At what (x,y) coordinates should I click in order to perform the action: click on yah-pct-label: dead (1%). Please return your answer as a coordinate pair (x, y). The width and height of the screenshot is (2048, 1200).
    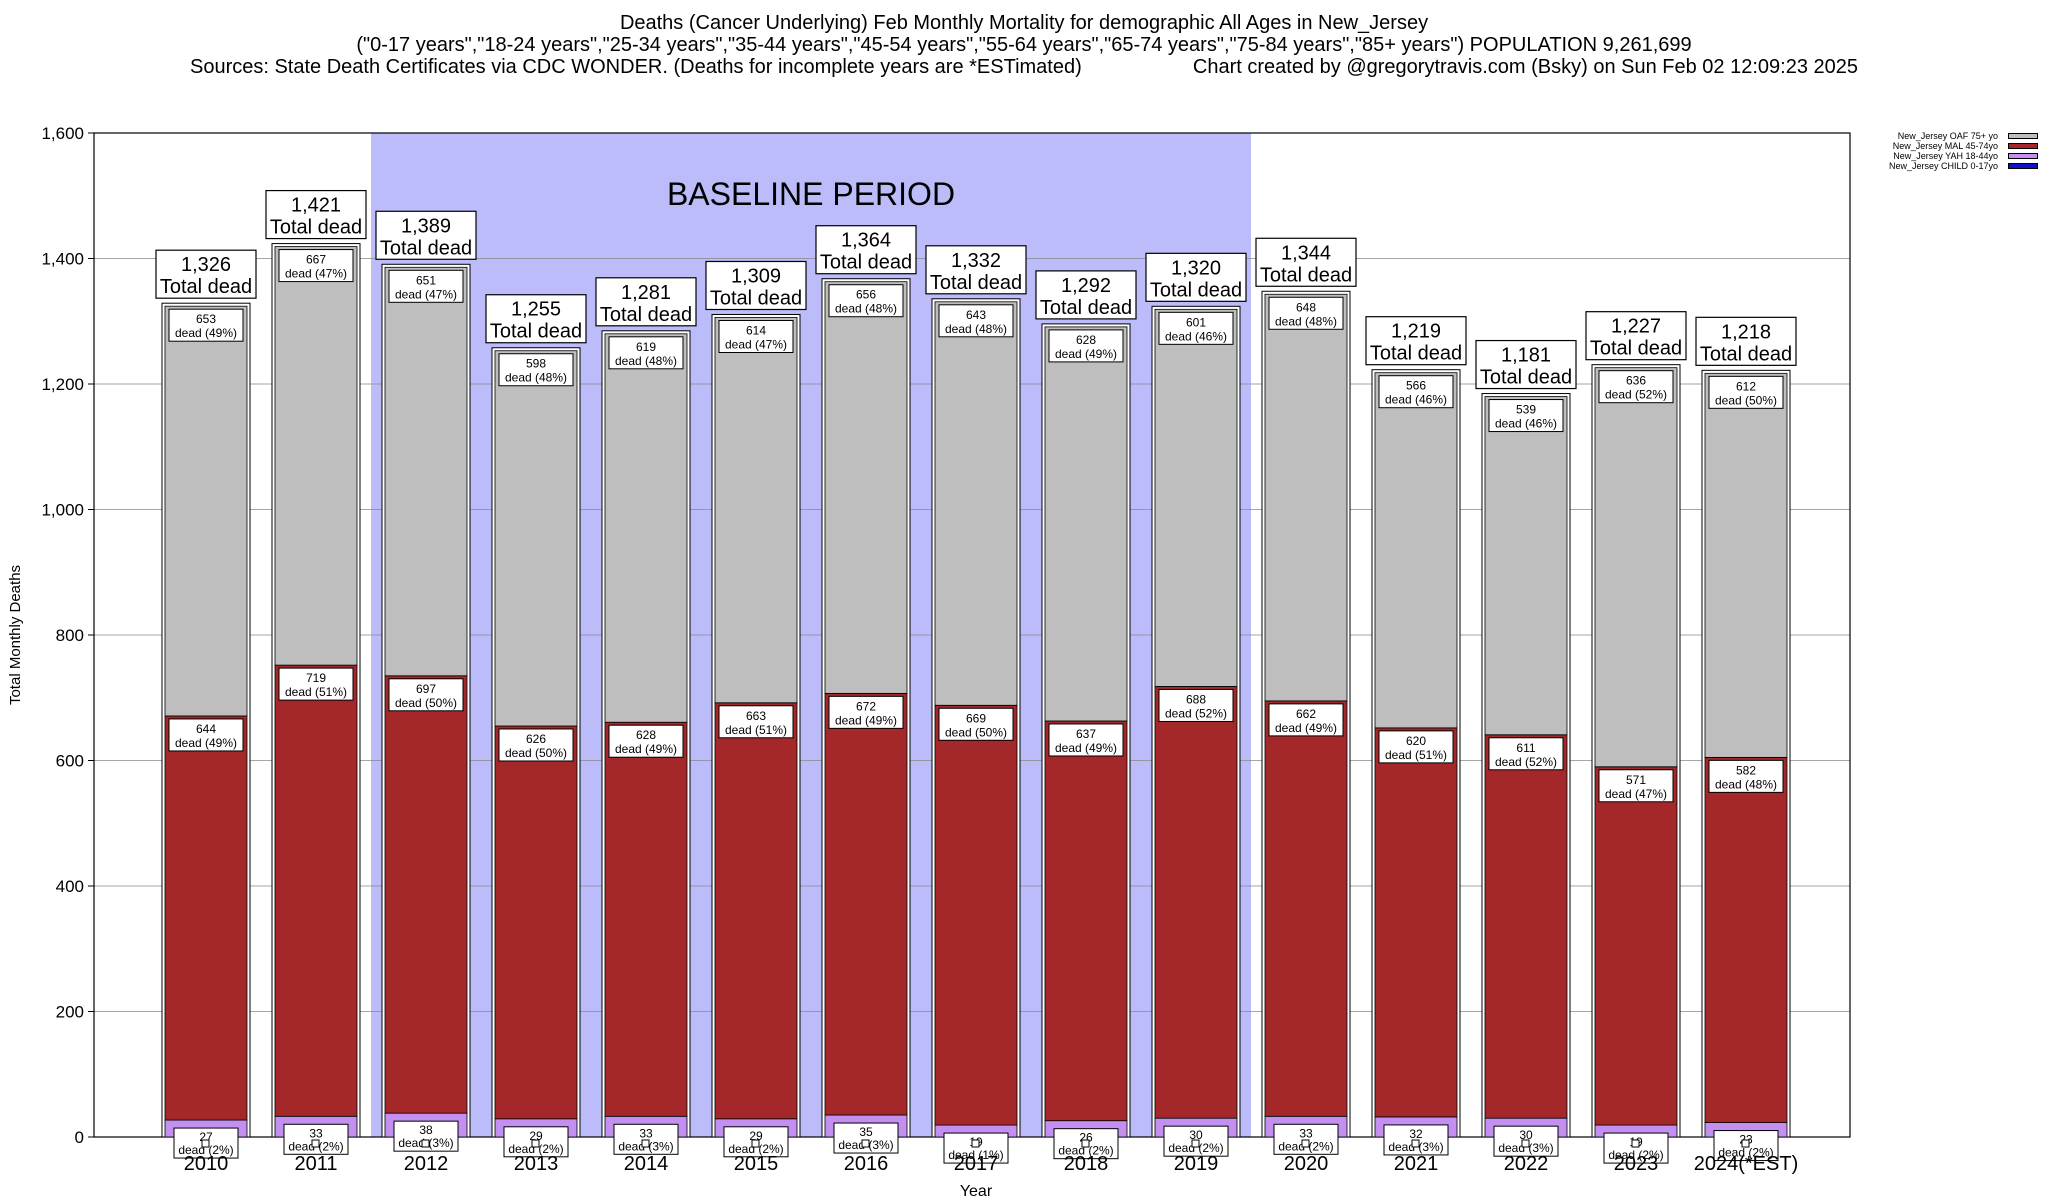
    Looking at the image, I should click on (975, 1155).